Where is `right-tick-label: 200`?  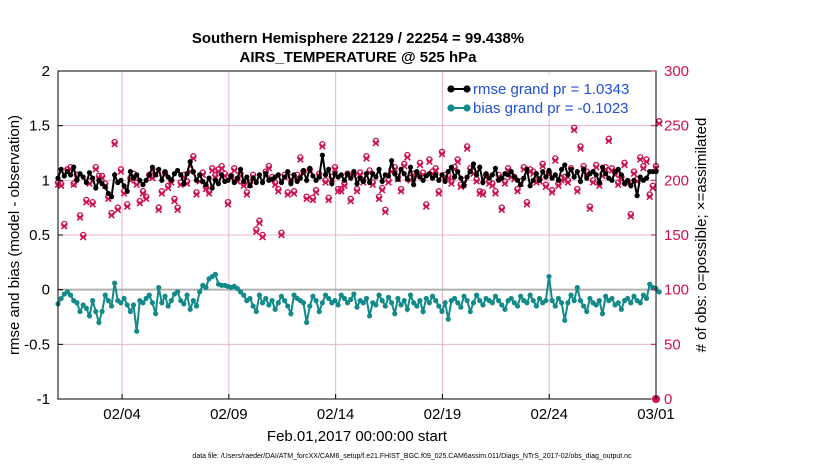
right-tick-label: 200 is located at coordinates (676, 180).